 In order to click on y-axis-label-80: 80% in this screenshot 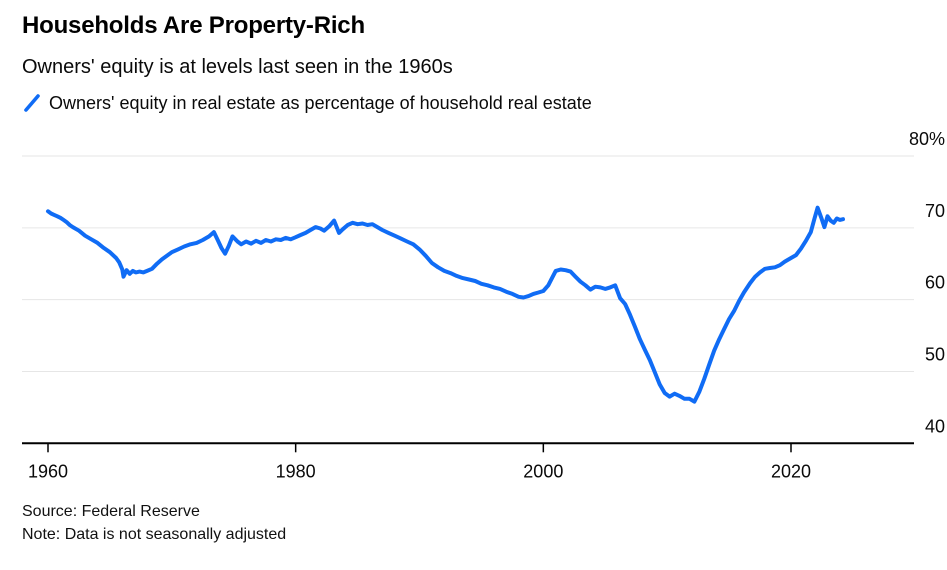, I will do `click(927, 139)`.